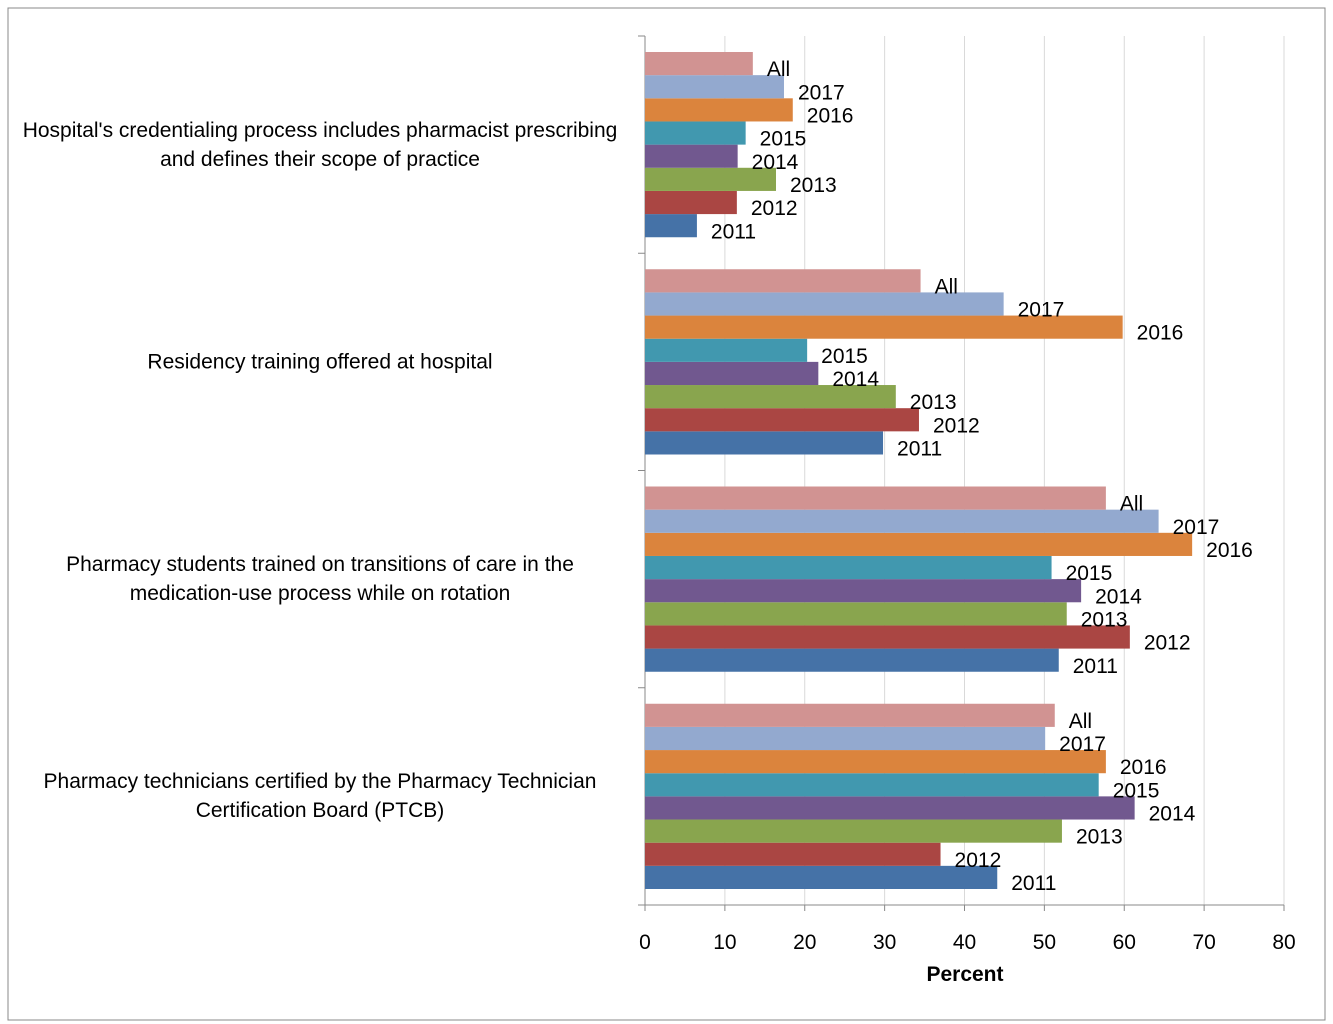 This screenshot has width=1333, height=1024. Describe the element at coordinates (1124, 942) in the screenshot. I see `x-tick-label: 60` at that location.